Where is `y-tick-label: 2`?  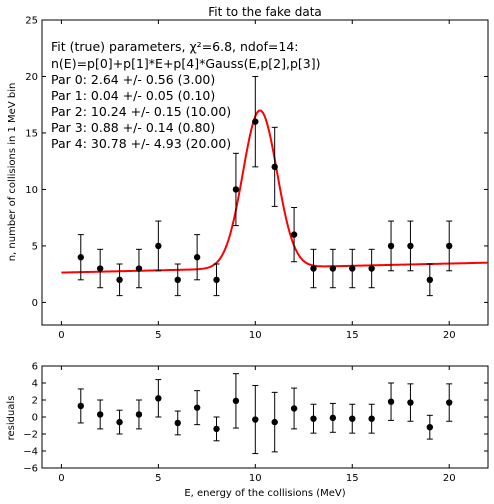
y-tick-label: 2 is located at coordinates (35, 401).